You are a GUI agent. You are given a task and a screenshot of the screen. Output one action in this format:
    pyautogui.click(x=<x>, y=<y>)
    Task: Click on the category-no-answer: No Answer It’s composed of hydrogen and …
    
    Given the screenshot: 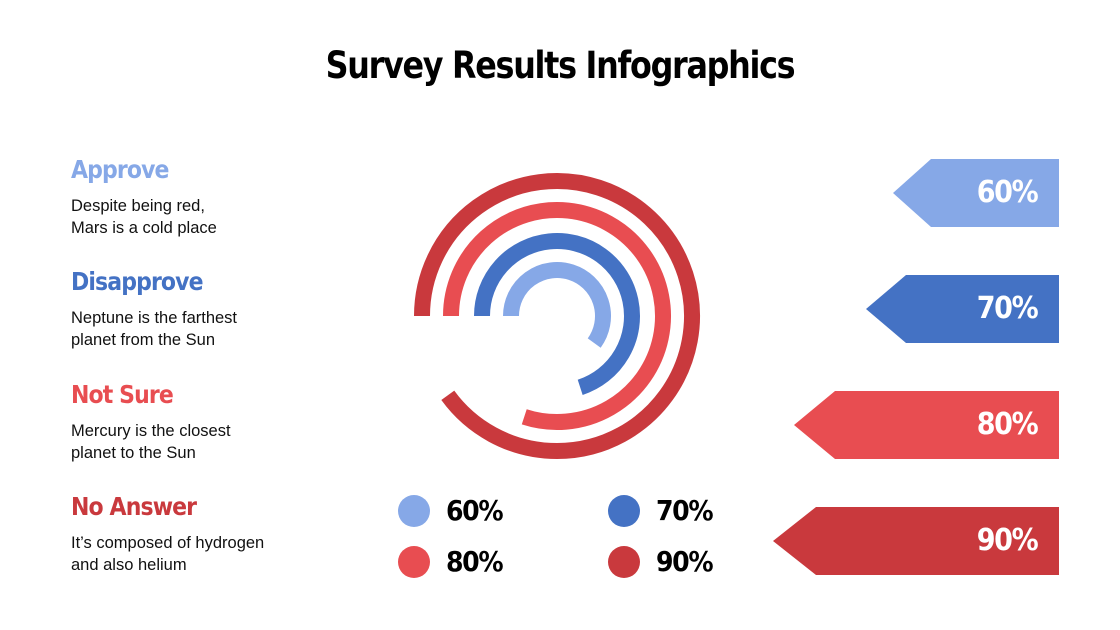 What is the action you would take?
    pyautogui.click(x=221, y=534)
    